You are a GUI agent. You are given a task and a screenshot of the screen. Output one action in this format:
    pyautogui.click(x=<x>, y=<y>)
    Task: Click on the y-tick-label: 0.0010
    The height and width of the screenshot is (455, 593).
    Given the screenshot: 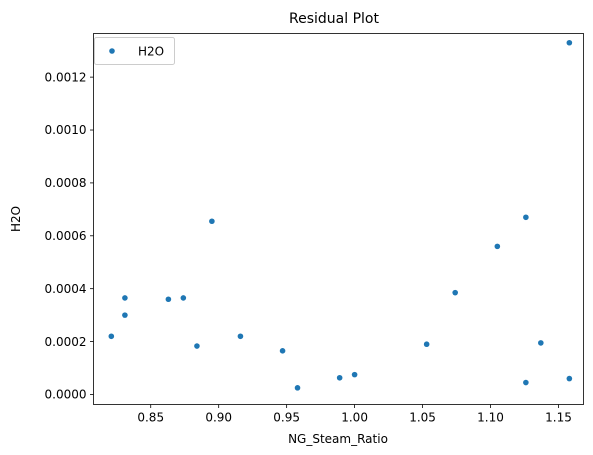 What is the action you would take?
    pyautogui.click(x=66, y=130)
    